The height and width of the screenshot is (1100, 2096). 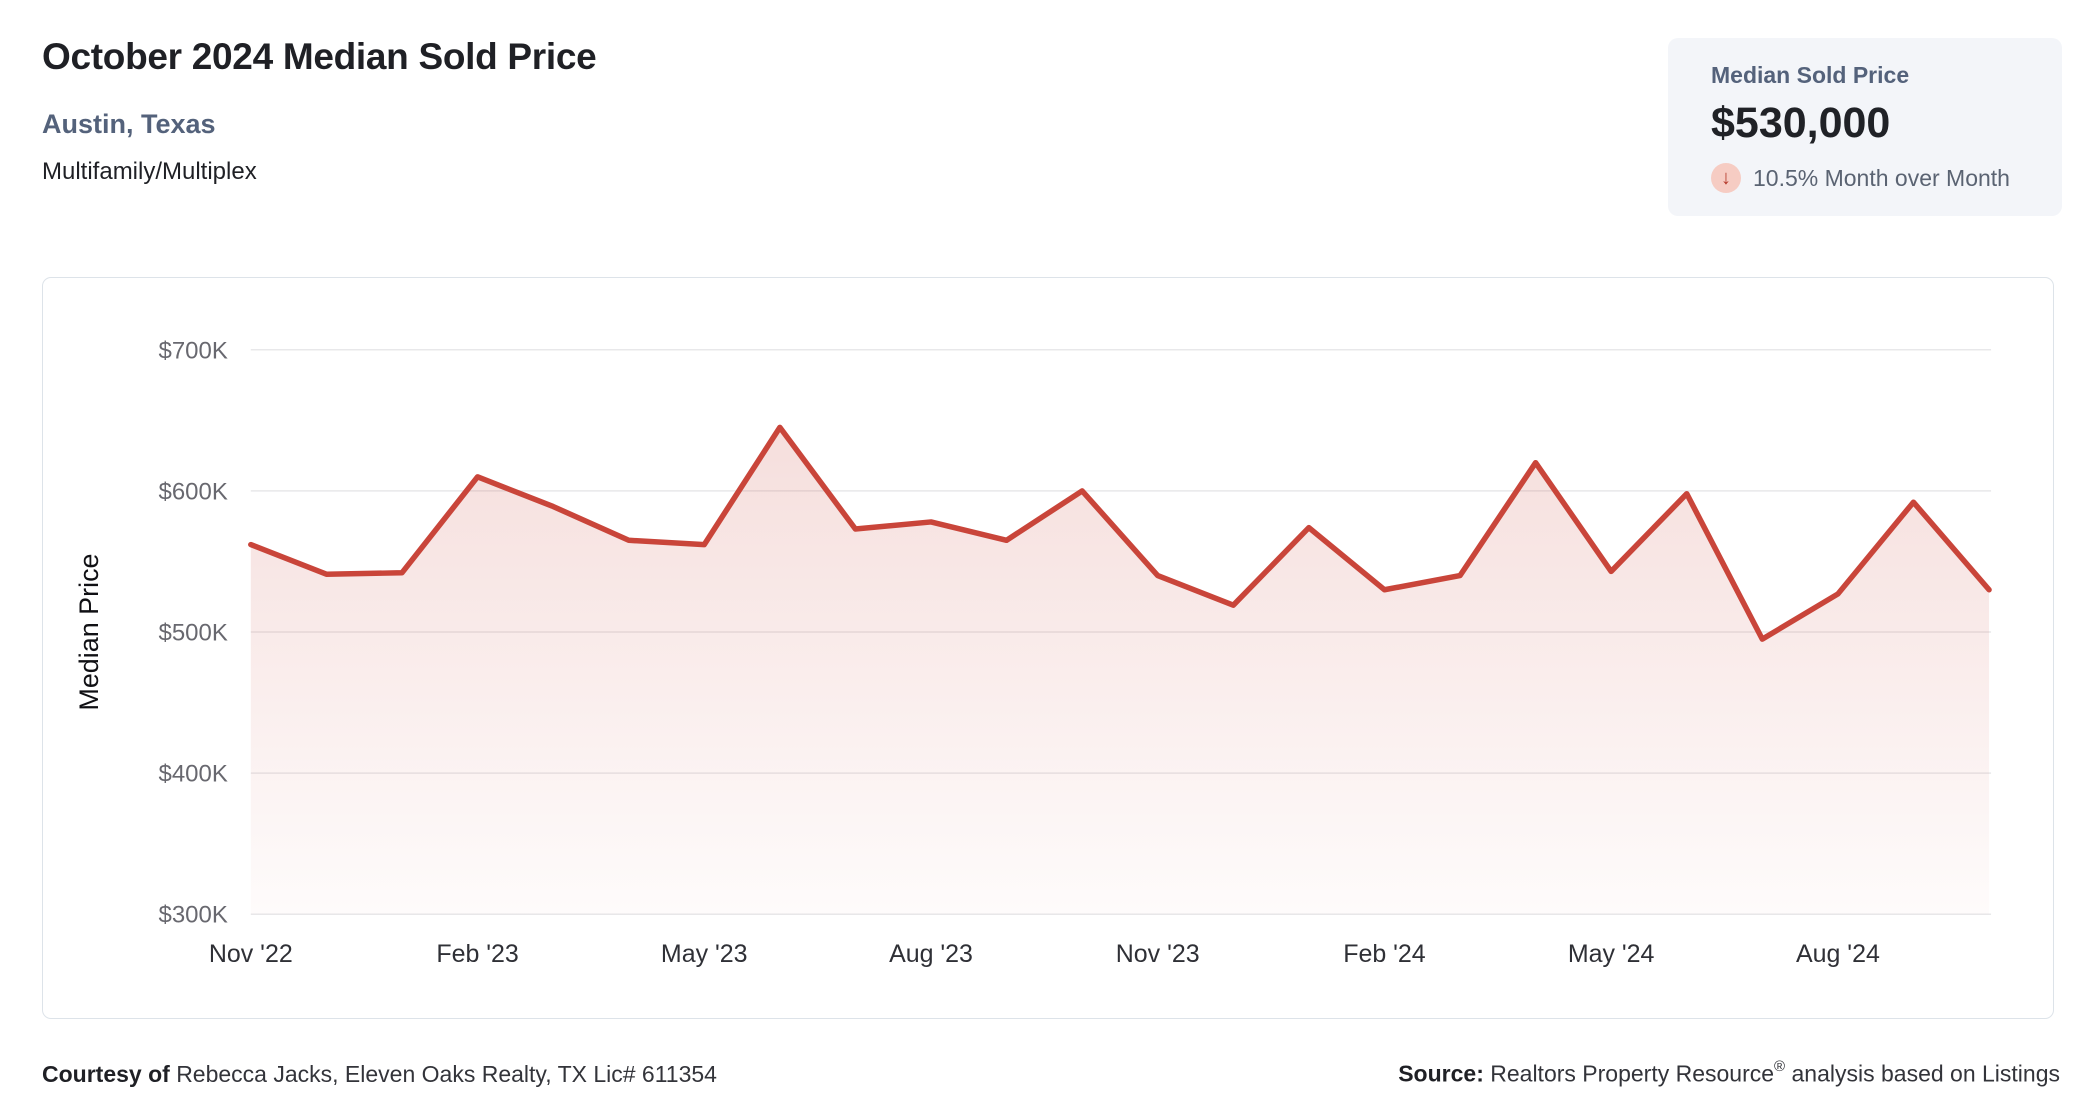 I want to click on svg-text: Median Price, so click(x=89, y=632).